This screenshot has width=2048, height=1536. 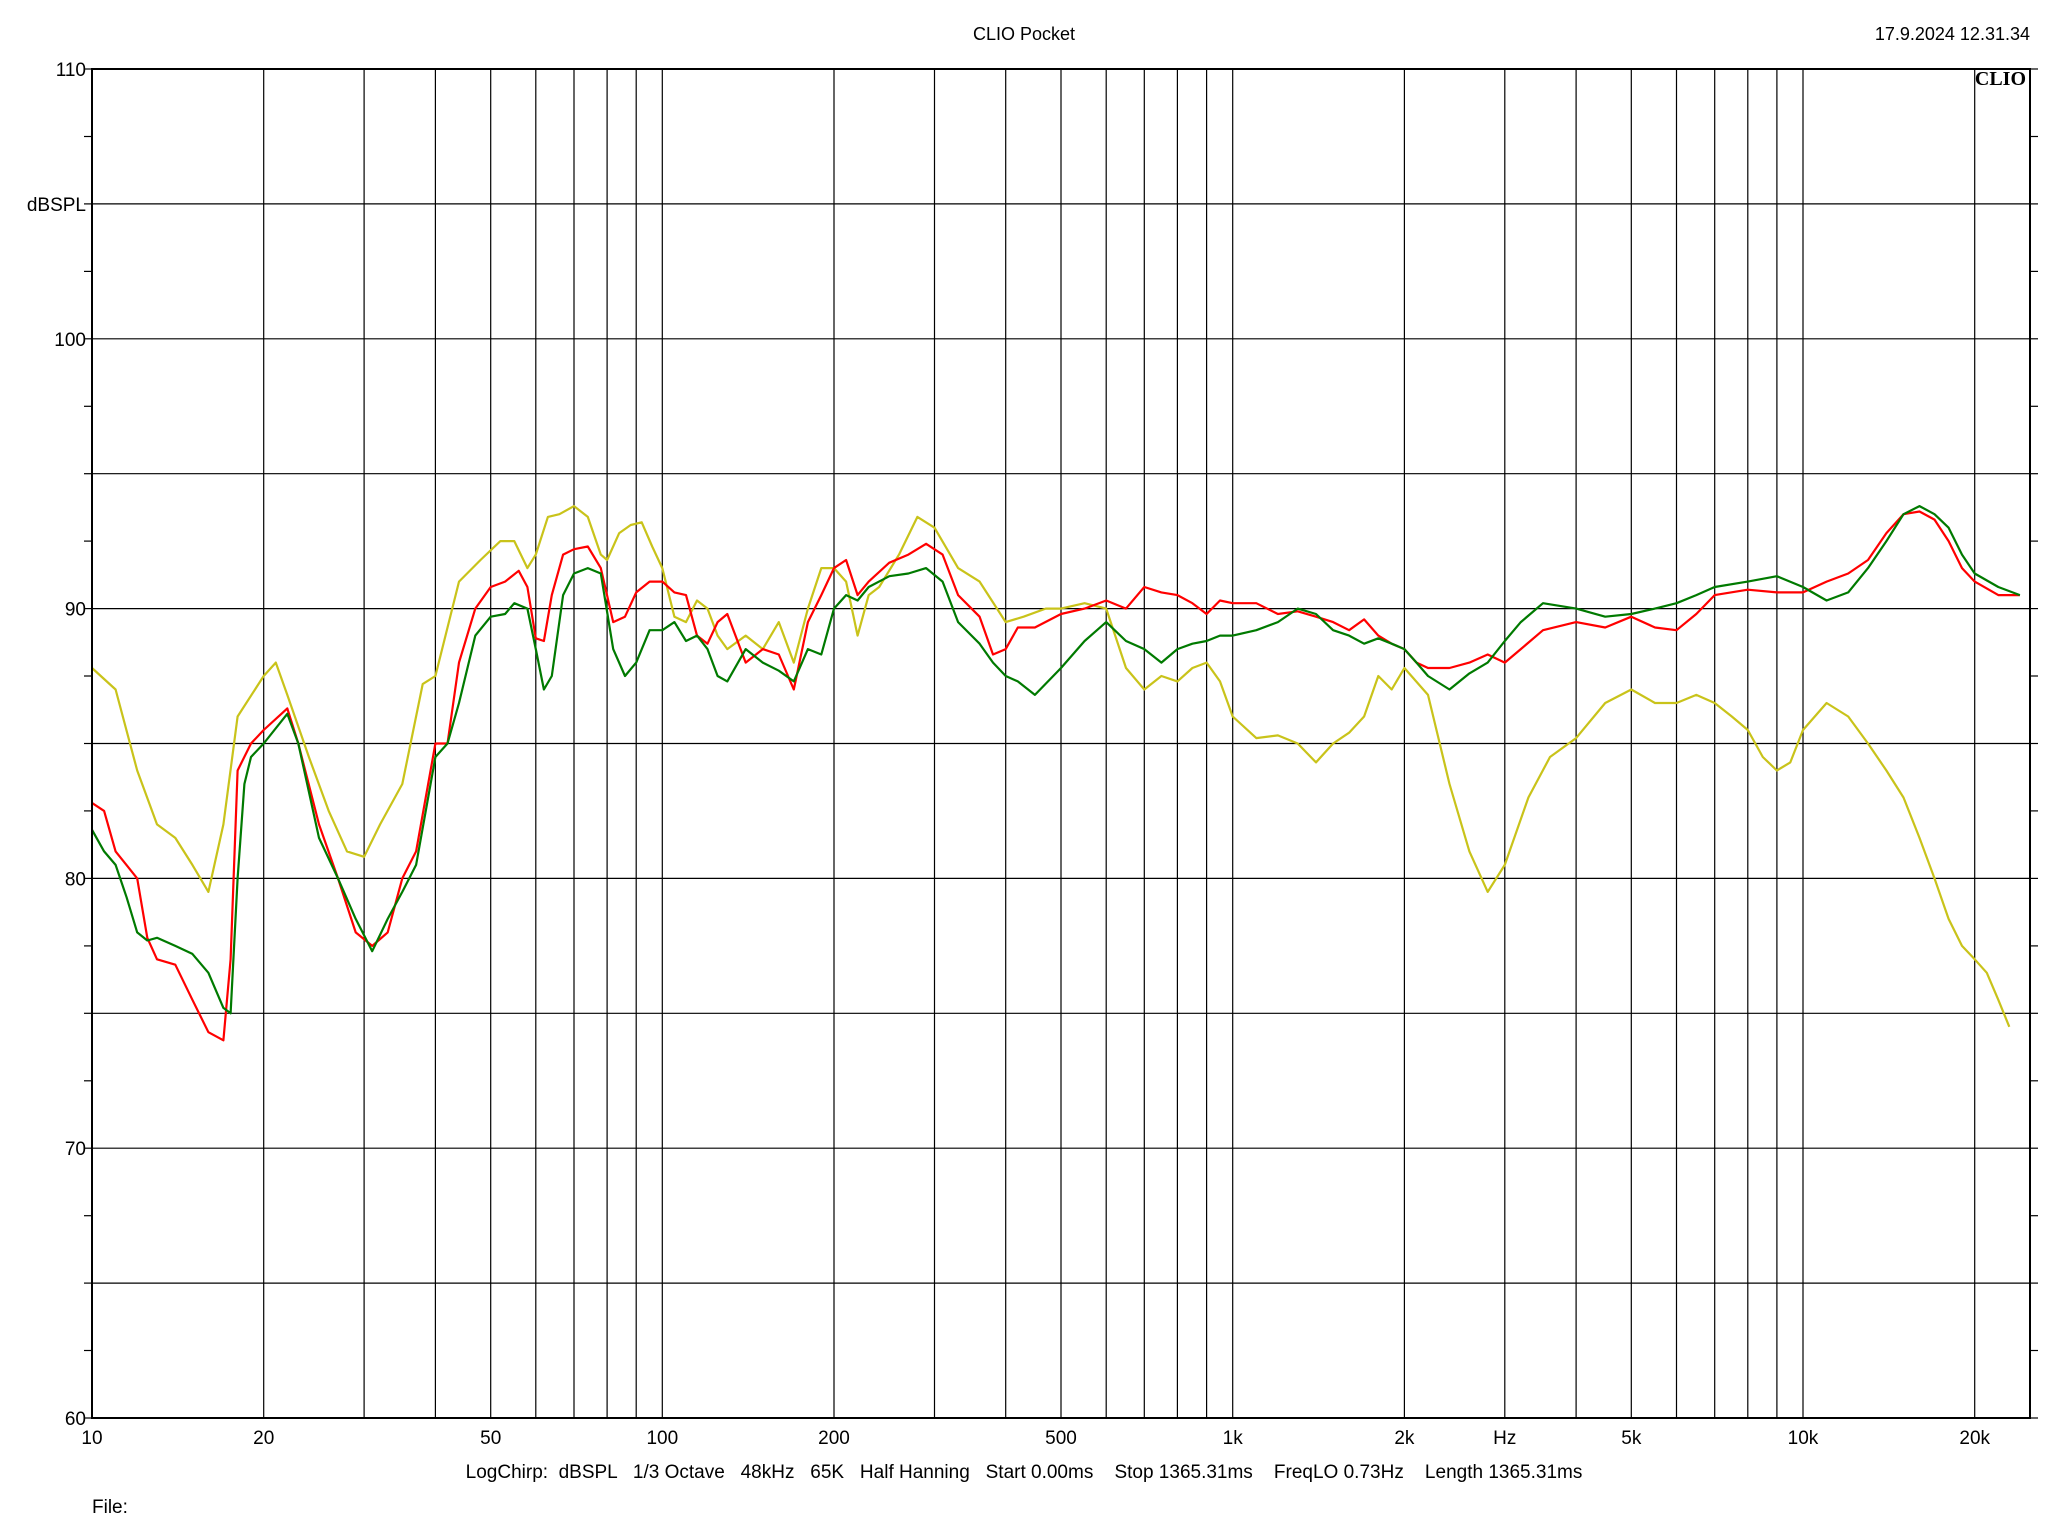 What do you see at coordinates (1952, 34) in the screenshot?
I see `timestamp: 17.9.2024 12.31.34` at bounding box center [1952, 34].